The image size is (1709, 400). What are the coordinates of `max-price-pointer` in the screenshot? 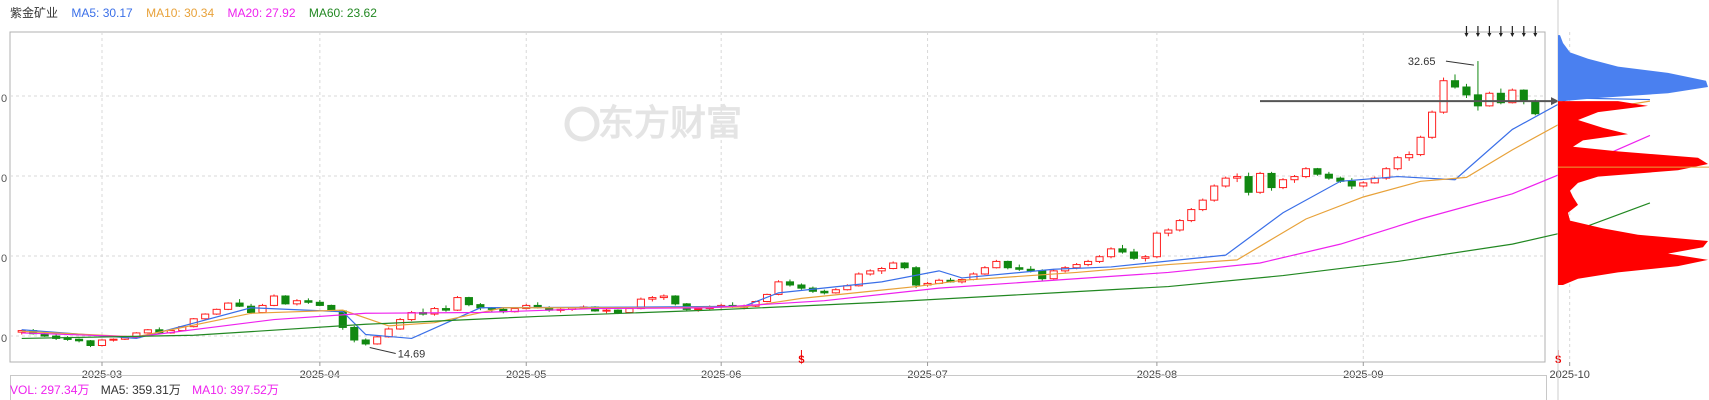 It's located at (1460, 63).